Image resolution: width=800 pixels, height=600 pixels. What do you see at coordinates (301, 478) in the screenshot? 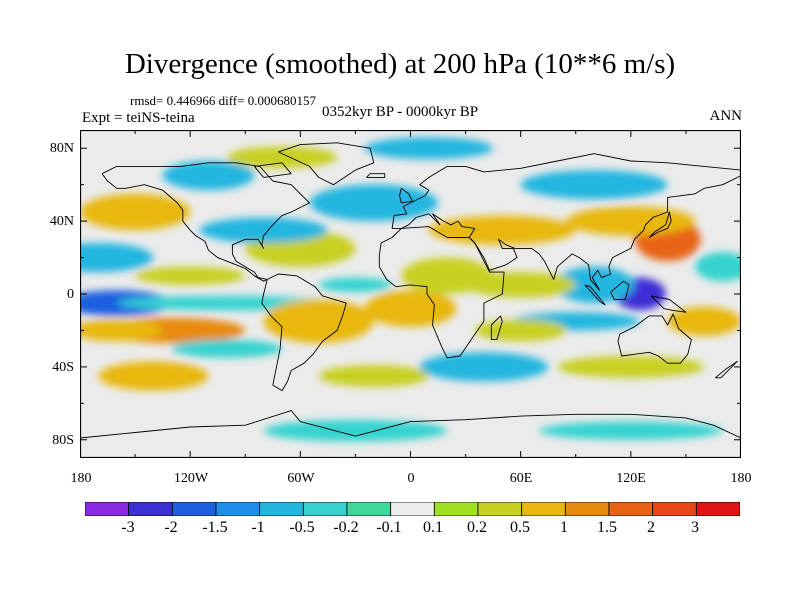
I see `lon-label-60w: 60W` at bounding box center [301, 478].